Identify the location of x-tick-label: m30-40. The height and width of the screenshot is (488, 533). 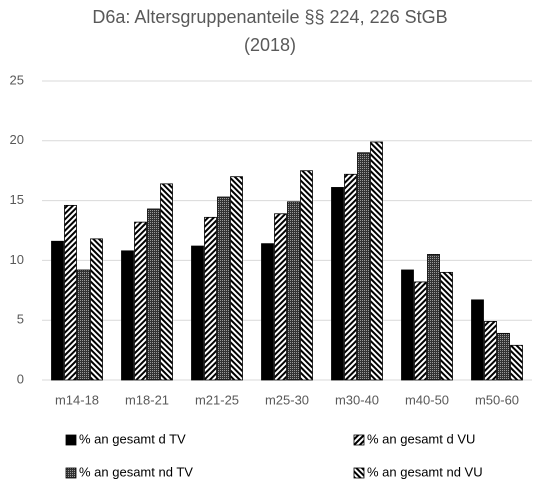
(357, 399).